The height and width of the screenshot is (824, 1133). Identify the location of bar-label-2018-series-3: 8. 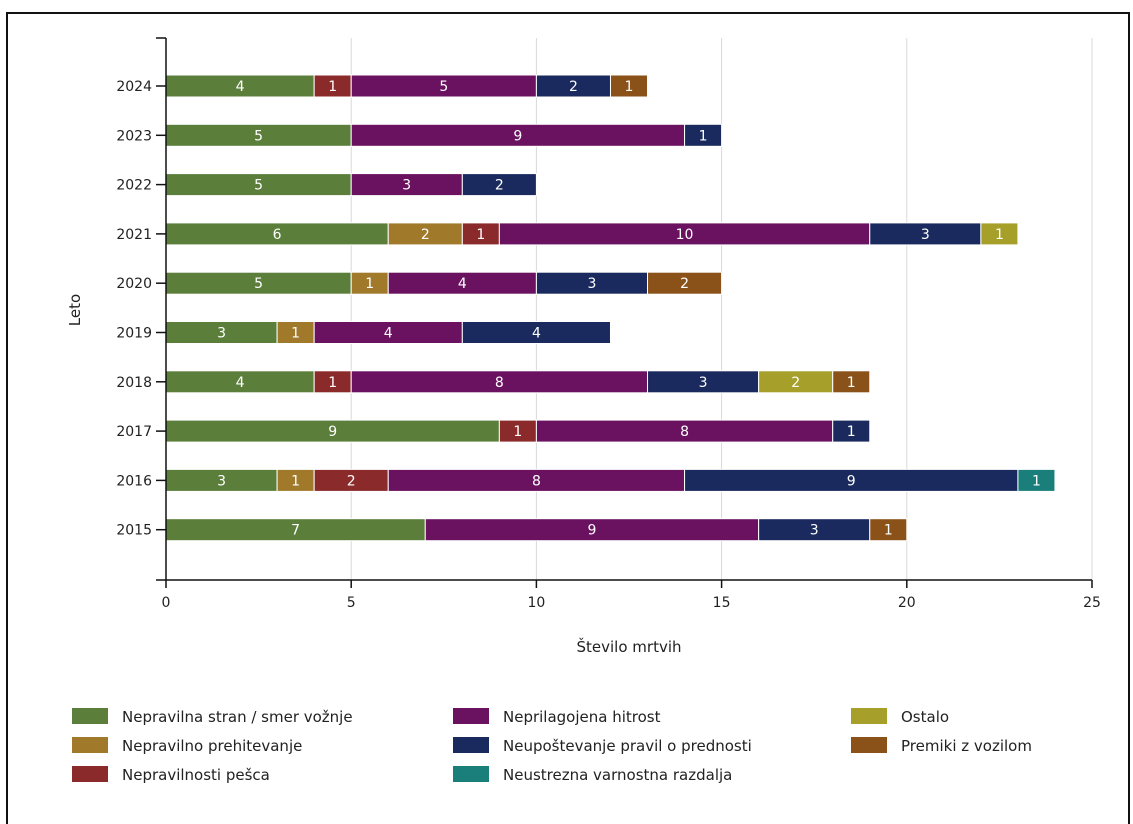
(499, 383).